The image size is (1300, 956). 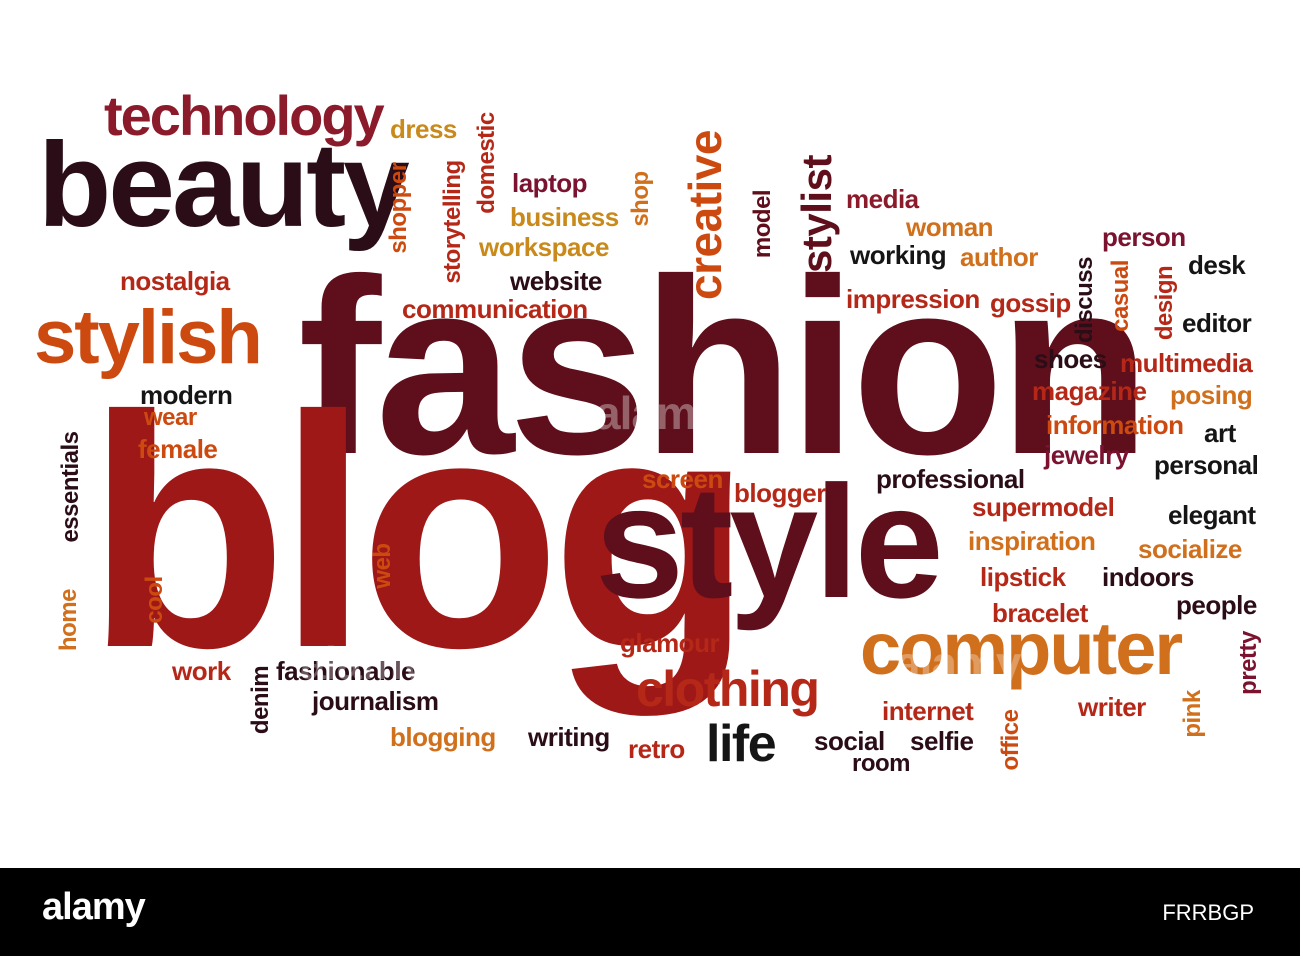 What do you see at coordinates (913, 299) in the screenshot?
I see `word-impression: impression` at bounding box center [913, 299].